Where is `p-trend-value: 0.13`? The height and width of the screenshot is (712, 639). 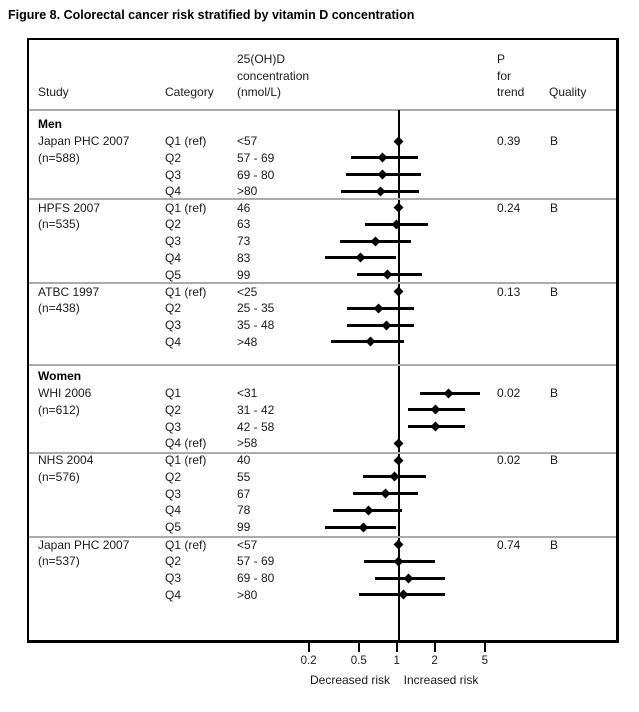 p-trend-value: 0.13 is located at coordinates (509, 291).